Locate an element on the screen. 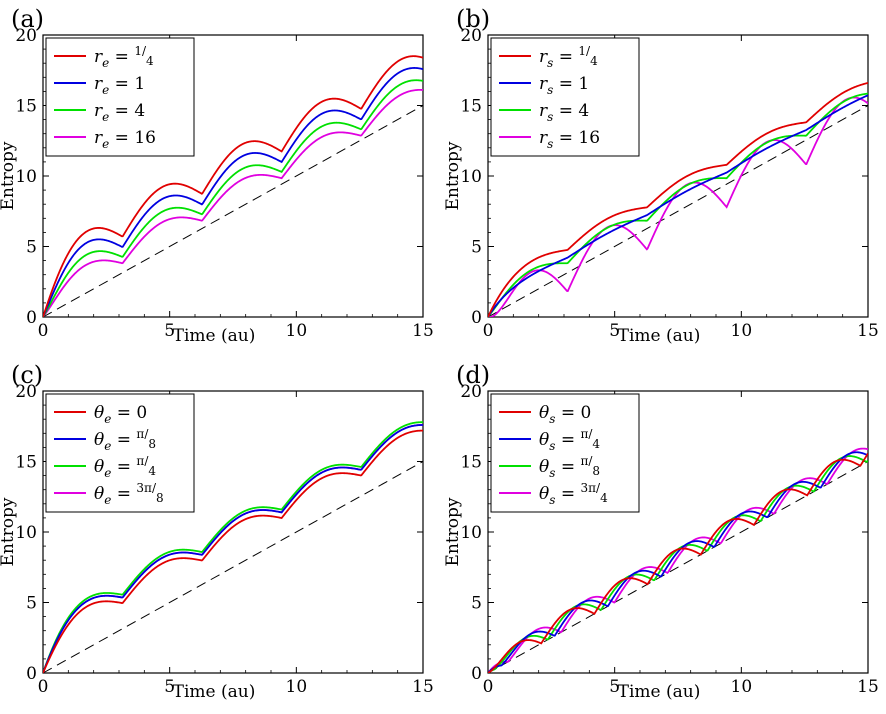 This screenshot has width=886, height=714. legend-label: re = 4 is located at coordinates (119, 112).